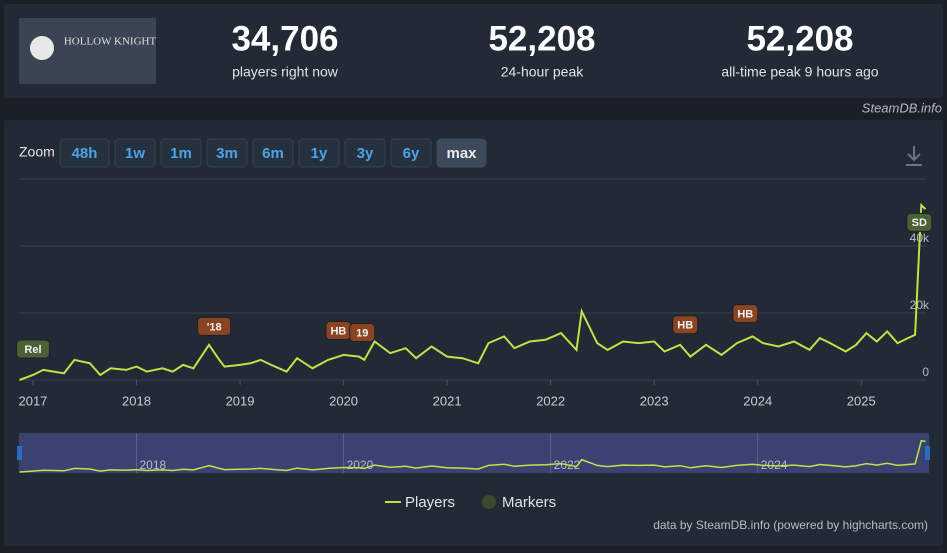 This screenshot has width=947, height=553. What do you see at coordinates (240, 400) in the screenshot?
I see `x-tick-label: 2019` at bounding box center [240, 400].